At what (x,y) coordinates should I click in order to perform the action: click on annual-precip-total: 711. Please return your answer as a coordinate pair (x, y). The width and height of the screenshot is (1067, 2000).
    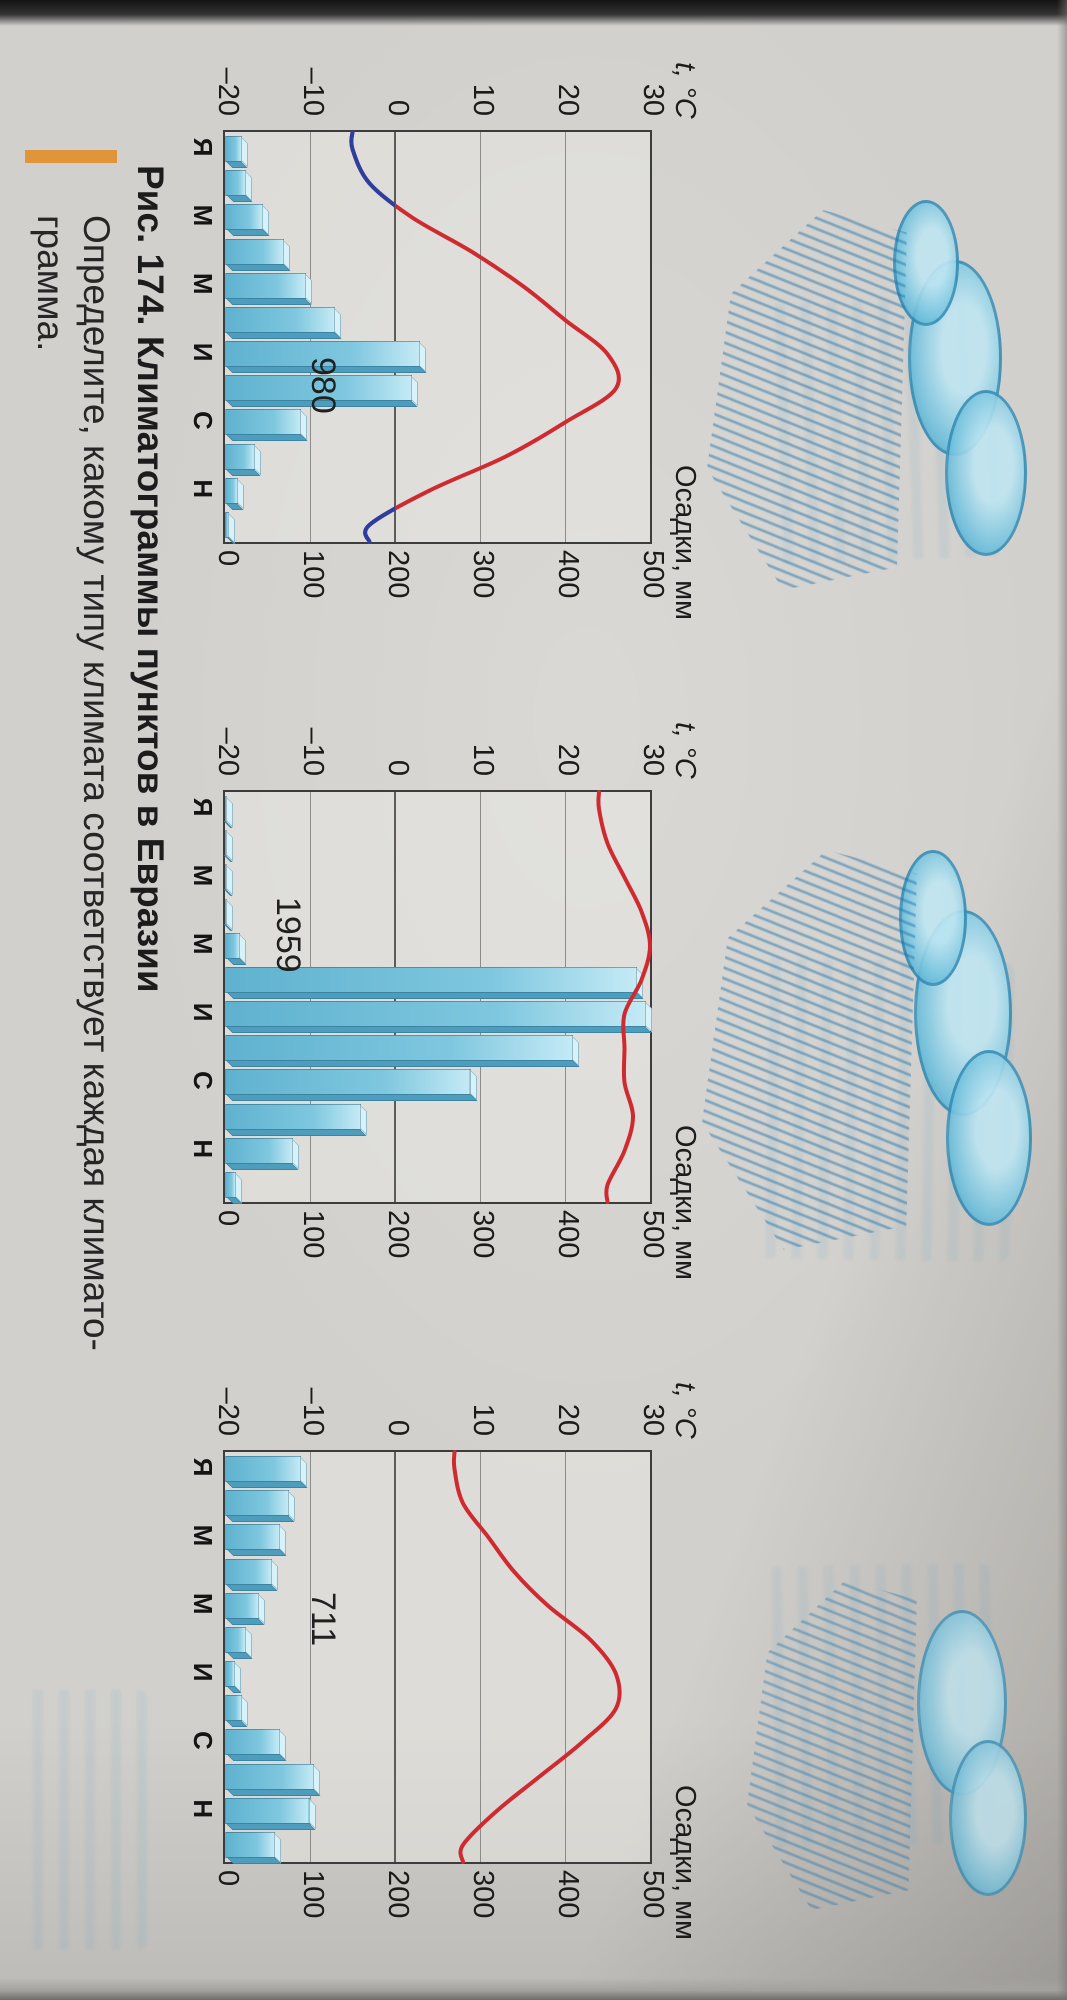
    Looking at the image, I should click on (323, 1619).